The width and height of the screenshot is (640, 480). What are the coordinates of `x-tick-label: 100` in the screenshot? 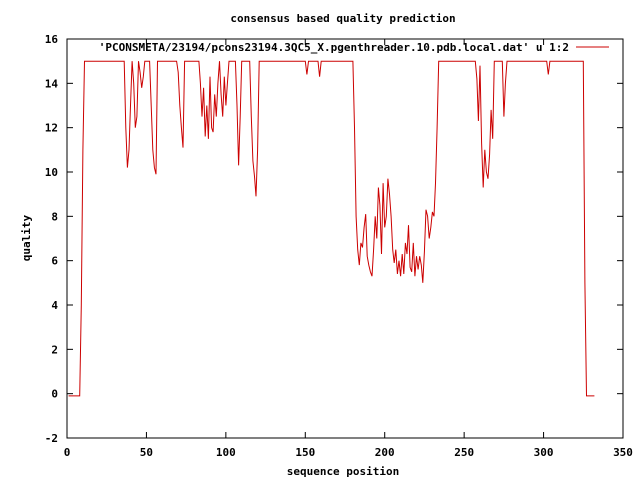 It's located at (226, 452).